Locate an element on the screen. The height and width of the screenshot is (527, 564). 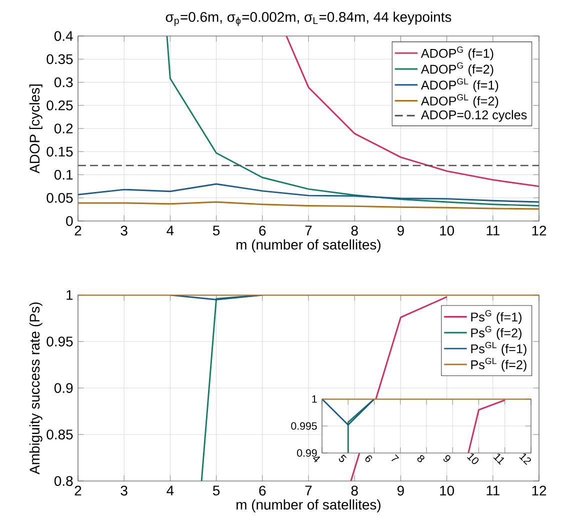
y-tick-label: 0.05 is located at coordinates (59, 197).